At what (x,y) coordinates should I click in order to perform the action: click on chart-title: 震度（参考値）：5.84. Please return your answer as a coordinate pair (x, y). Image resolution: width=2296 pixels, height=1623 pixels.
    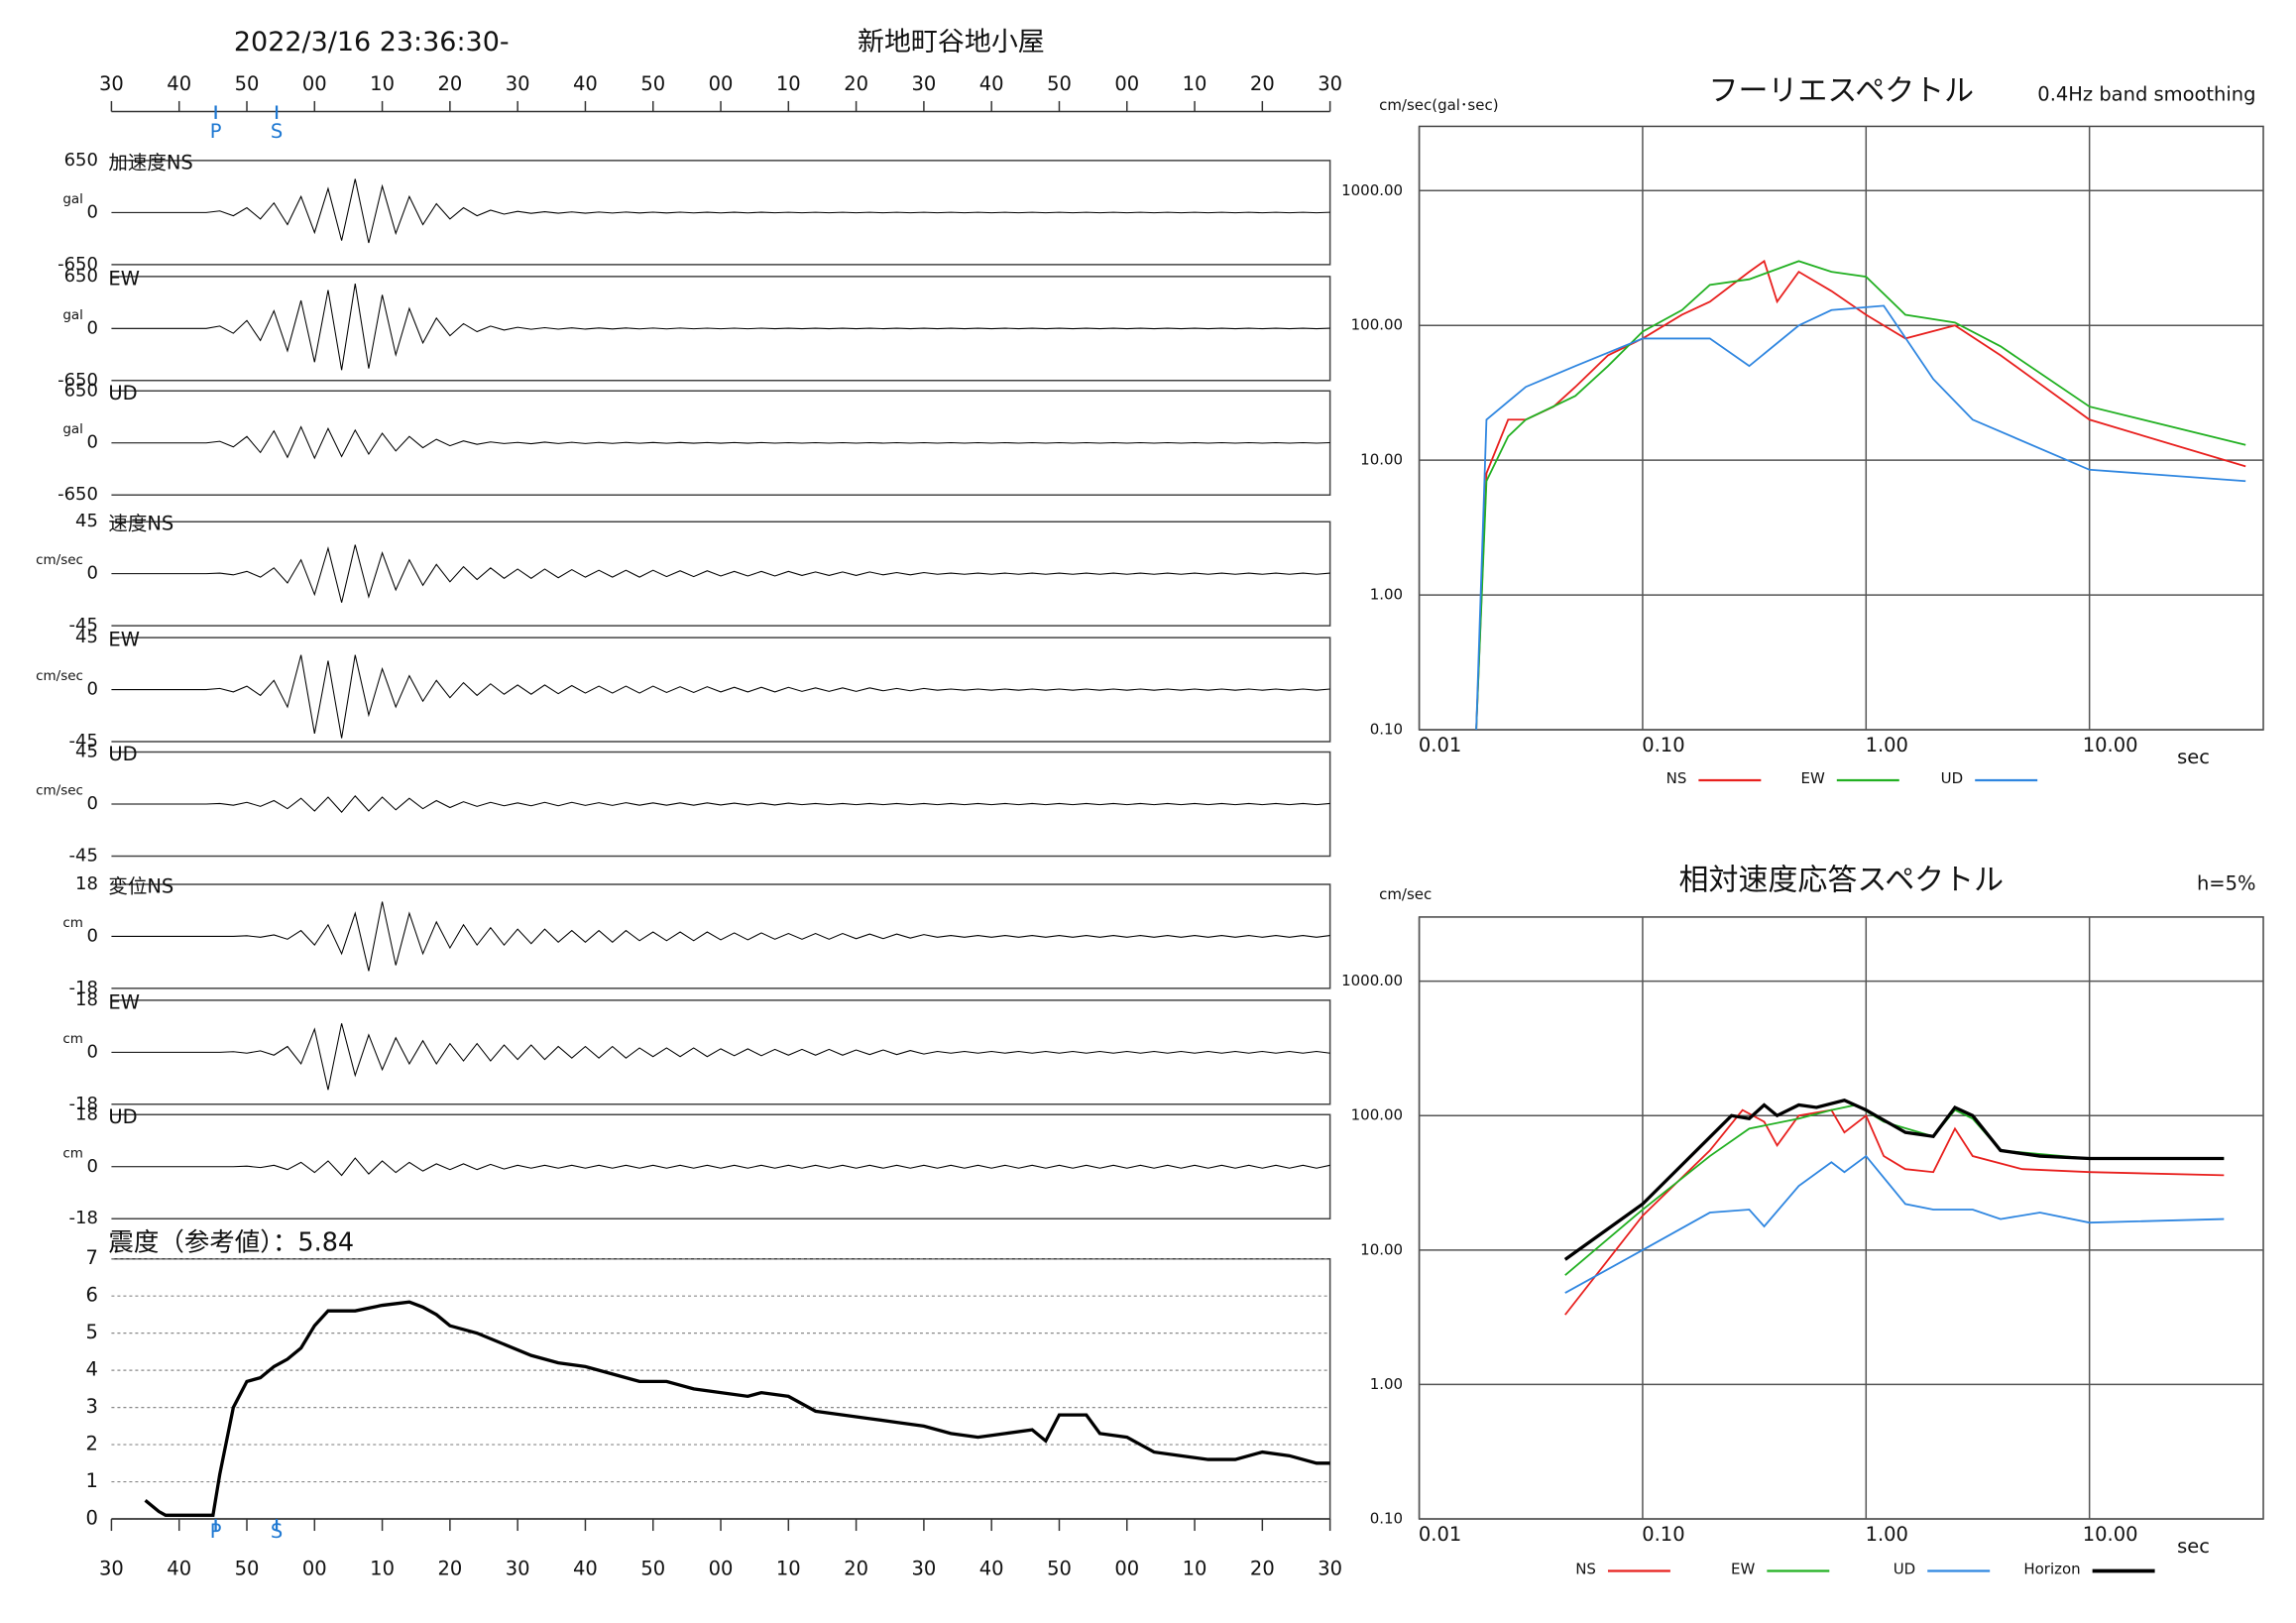
    Looking at the image, I should click on (231, 1243).